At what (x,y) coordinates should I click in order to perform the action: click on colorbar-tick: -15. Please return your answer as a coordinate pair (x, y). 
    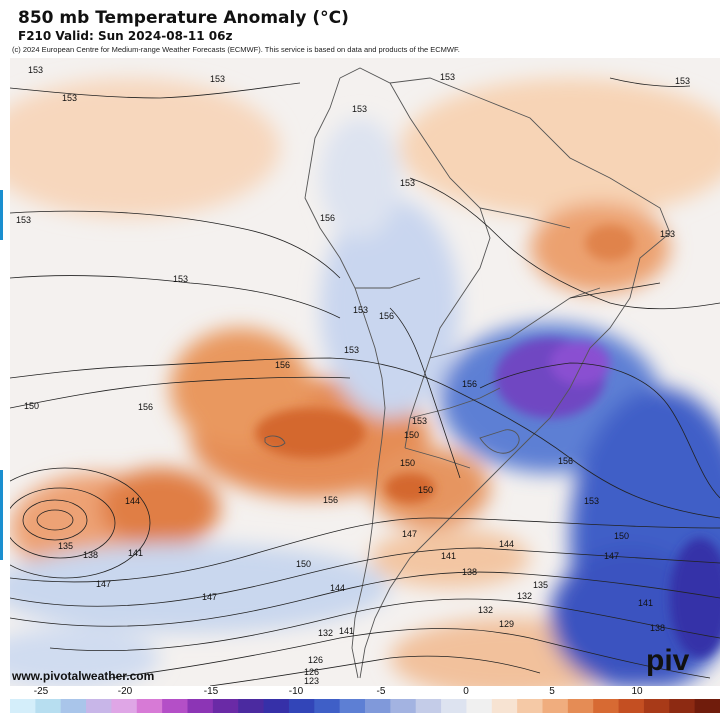
    Looking at the image, I should click on (211, 691).